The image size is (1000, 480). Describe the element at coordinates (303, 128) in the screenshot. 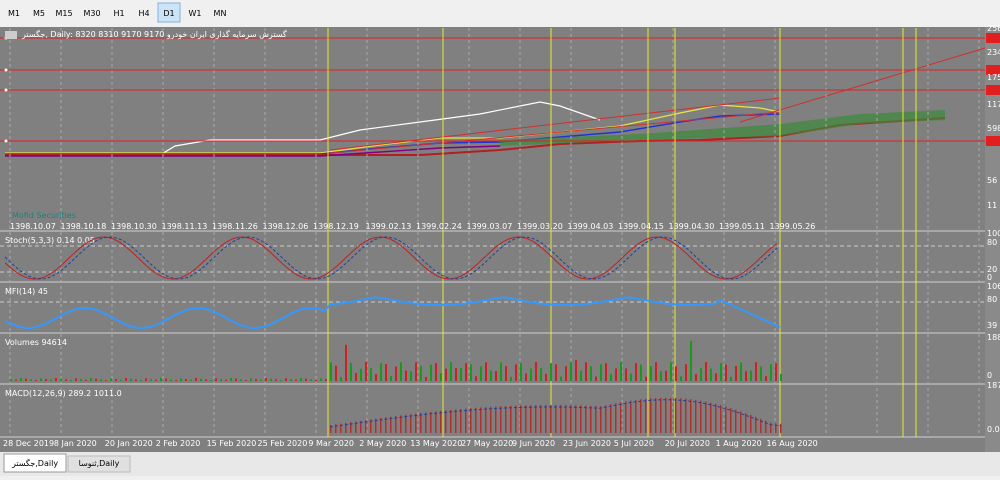

I see `price-line` at that location.